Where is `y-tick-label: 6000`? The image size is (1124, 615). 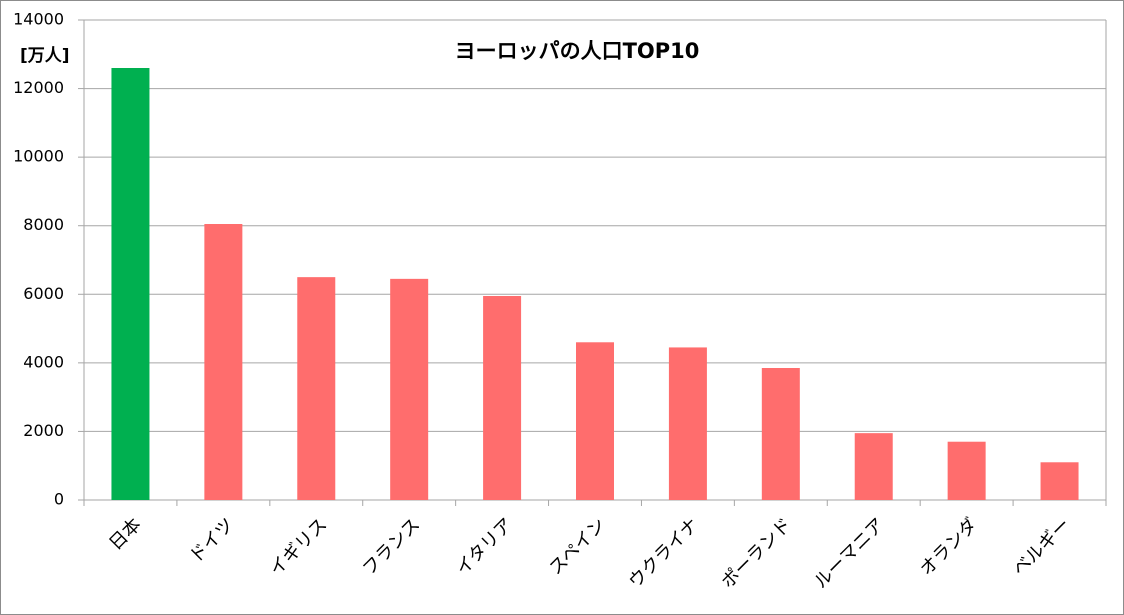 y-tick-label: 6000 is located at coordinates (43, 293).